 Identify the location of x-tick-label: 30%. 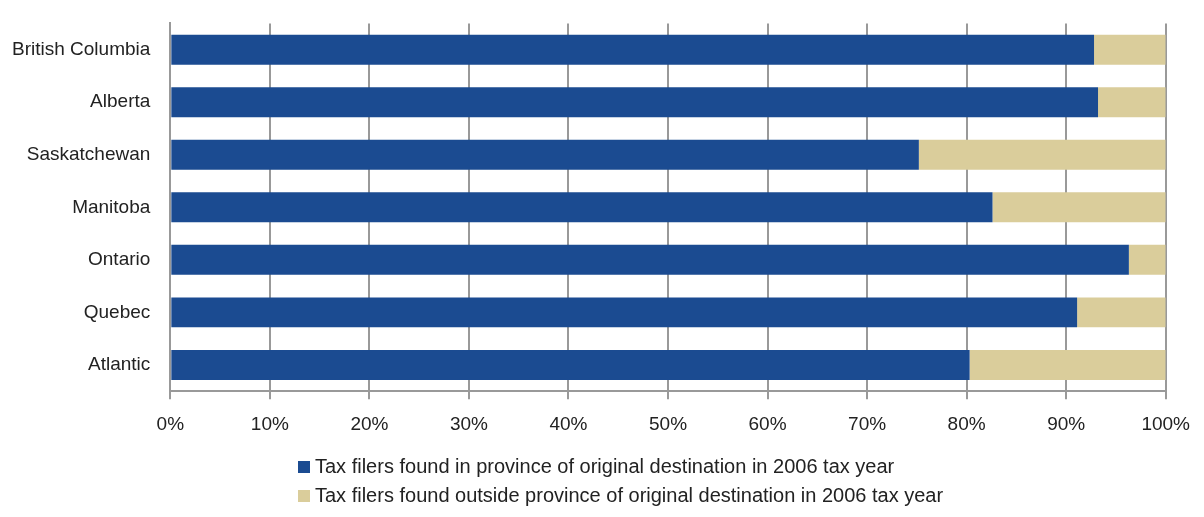
(469, 423).